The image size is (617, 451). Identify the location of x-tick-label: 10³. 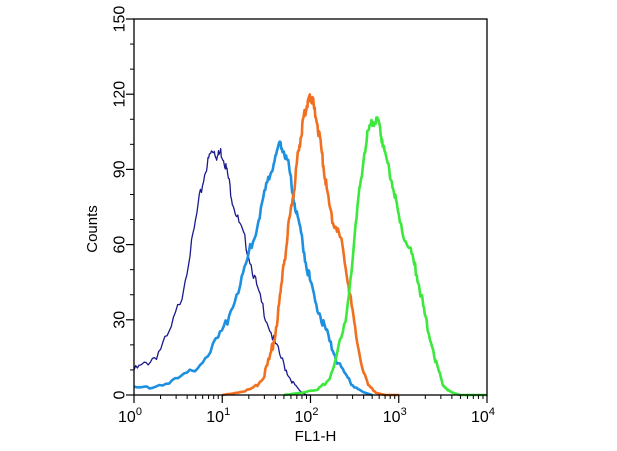
(395, 416).